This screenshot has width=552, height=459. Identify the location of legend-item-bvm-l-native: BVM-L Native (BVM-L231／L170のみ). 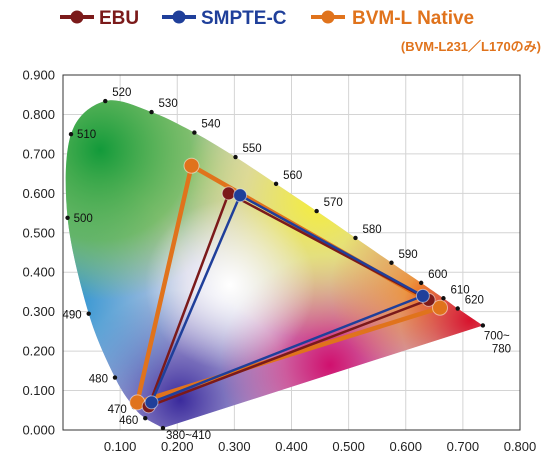
(426, 31).